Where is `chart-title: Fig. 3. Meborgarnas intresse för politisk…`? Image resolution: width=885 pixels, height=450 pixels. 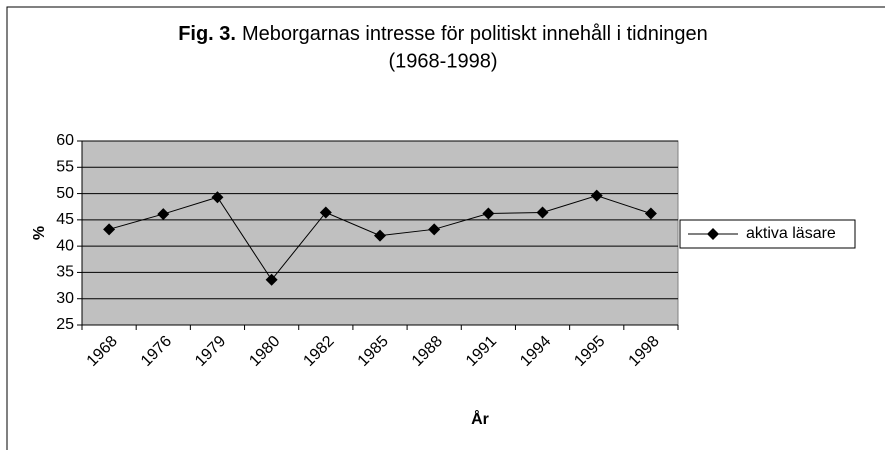 chart-title: Fig. 3. Meborgarnas intresse för politisk… is located at coordinates (443, 34).